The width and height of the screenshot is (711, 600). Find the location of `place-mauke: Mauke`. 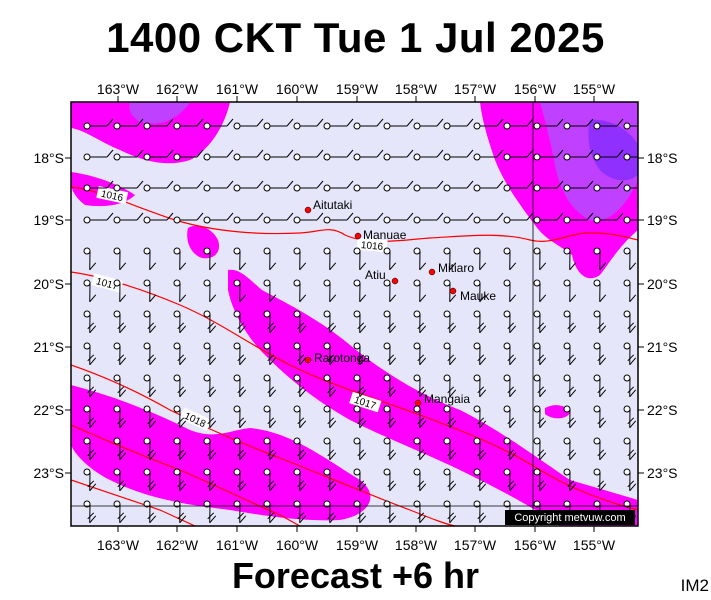

place-mauke: Mauke is located at coordinates (472, 295).